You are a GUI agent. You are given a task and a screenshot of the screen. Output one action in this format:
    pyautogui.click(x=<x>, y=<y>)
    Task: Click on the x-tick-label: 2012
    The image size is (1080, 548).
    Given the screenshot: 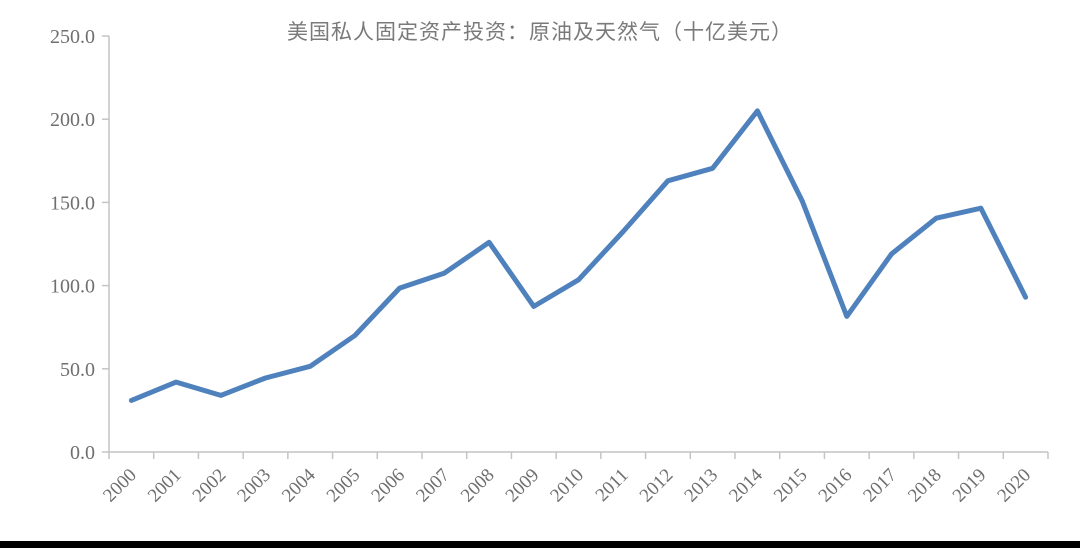 What is the action you would take?
    pyautogui.click(x=657, y=486)
    